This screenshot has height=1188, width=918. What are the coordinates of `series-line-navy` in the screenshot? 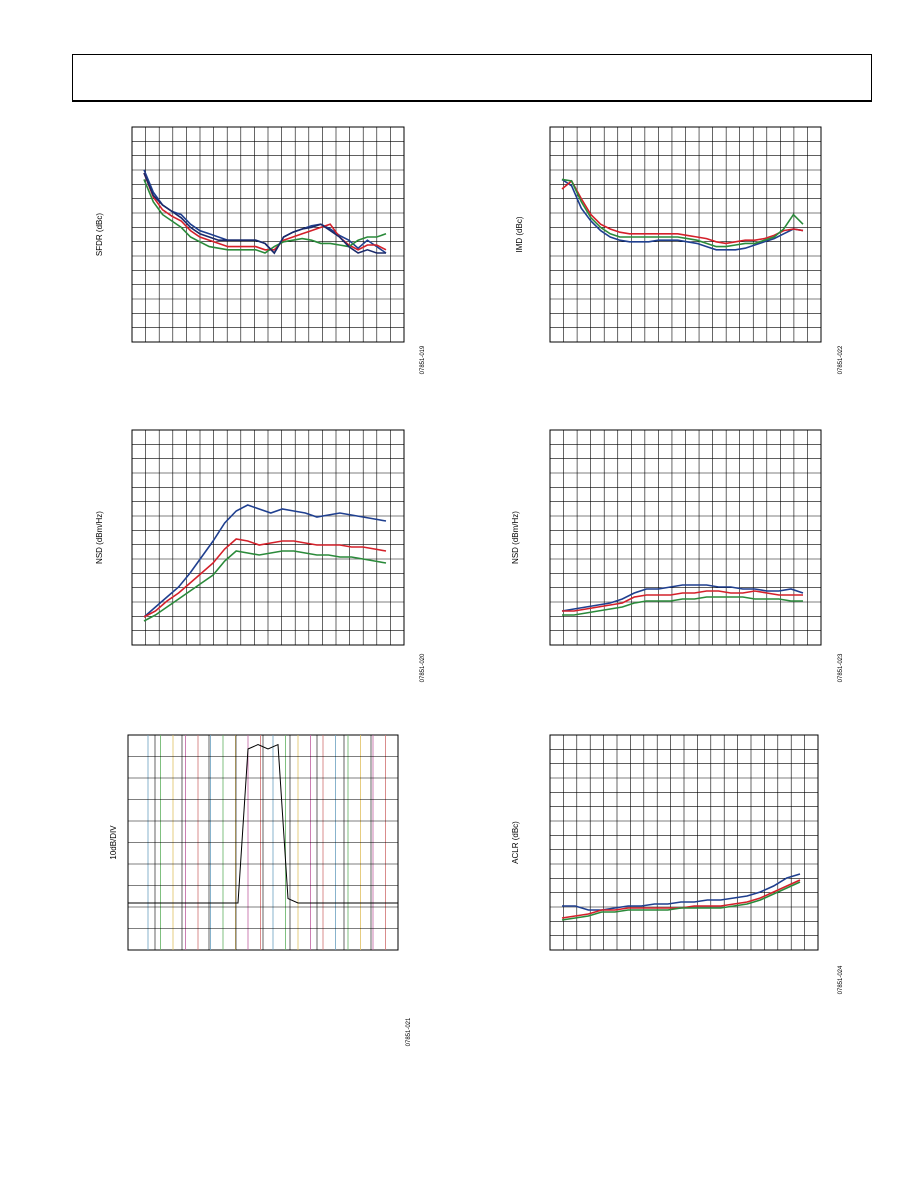 It's located at (264, 213).